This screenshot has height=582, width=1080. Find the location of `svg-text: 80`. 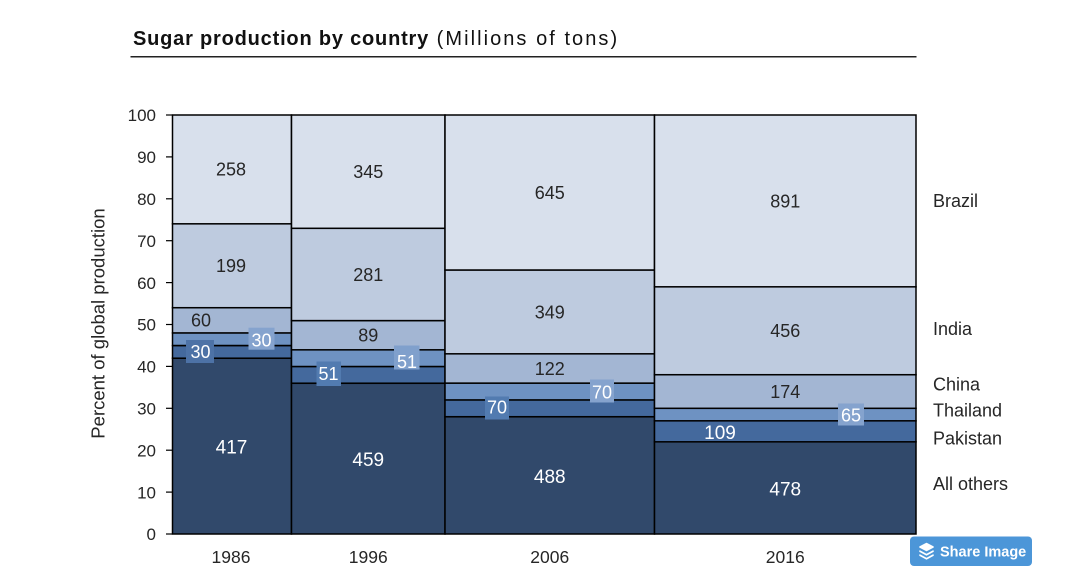

svg-text: 80 is located at coordinates (146, 199).